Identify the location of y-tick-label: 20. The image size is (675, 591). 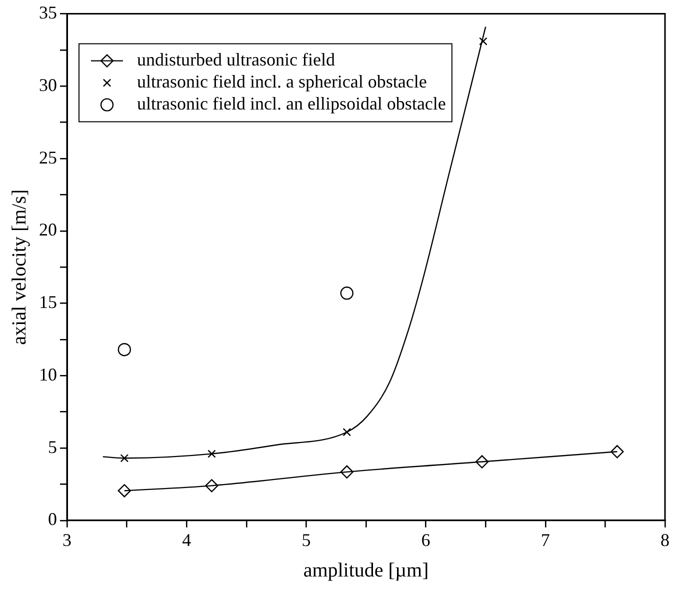
(48, 230).